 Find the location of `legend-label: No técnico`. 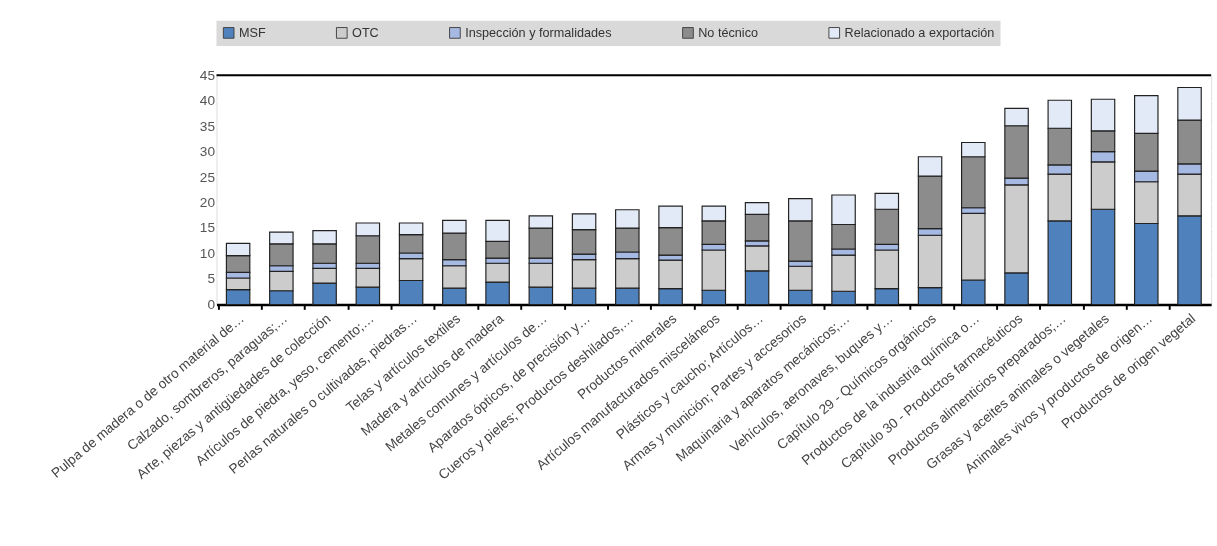

legend-label: No técnico is located at coordinates (728, 32).